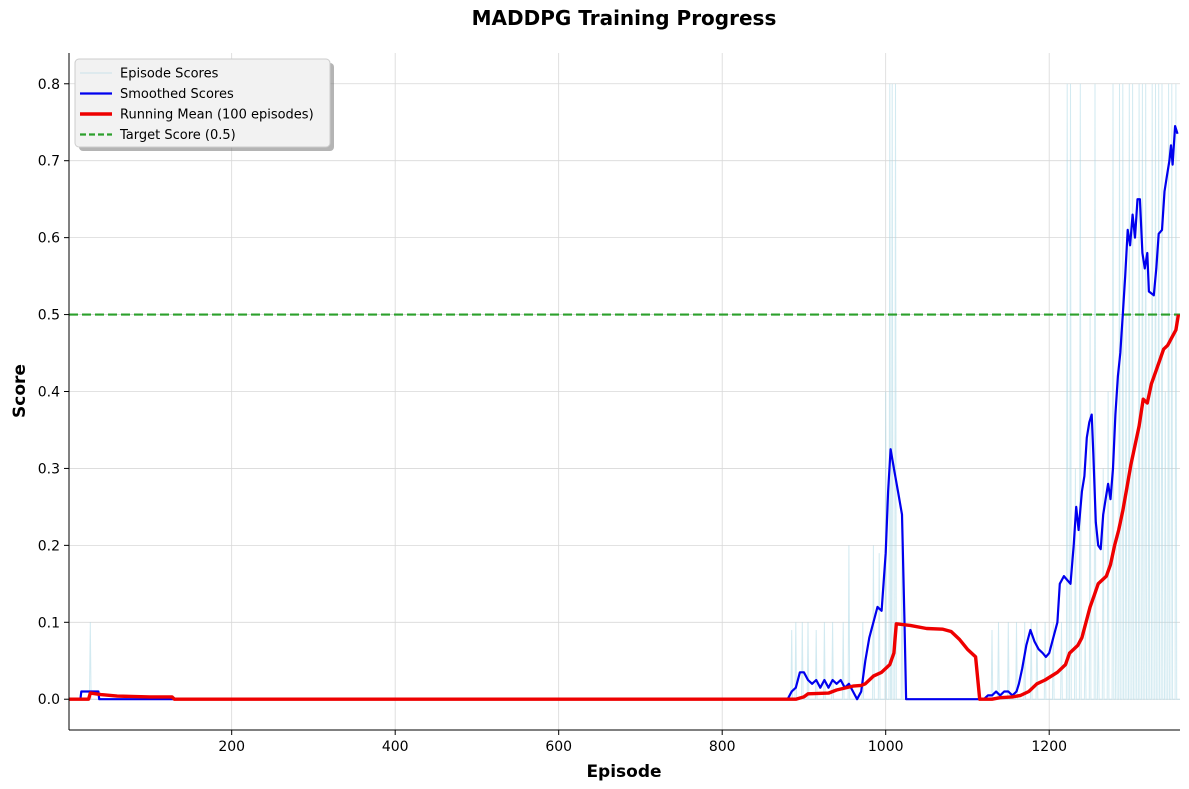  Describe the element at coordinates (231, 747) in the screenshot. I see `x-tick-label: 200` at that location.